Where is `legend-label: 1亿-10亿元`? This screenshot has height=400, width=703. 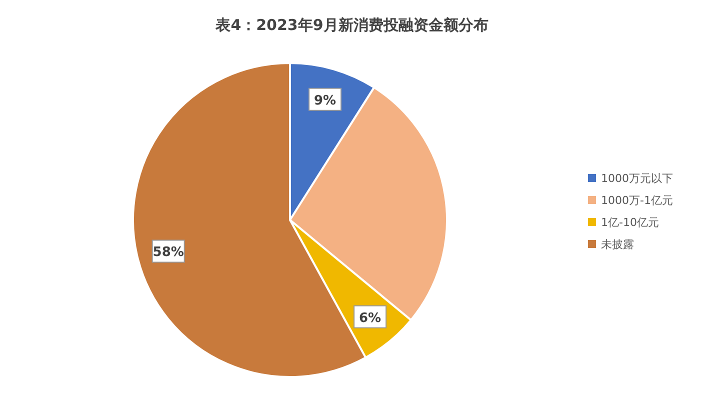 legend-label: 1亿-10亿元 is located at coordinates (630, 222).